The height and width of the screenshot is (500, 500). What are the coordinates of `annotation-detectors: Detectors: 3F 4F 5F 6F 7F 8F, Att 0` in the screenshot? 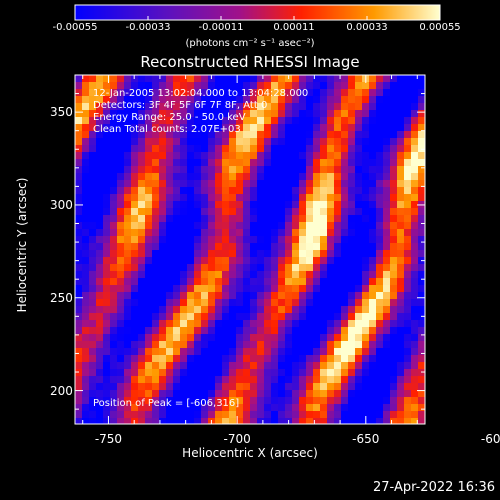 It's located at (180, 105).